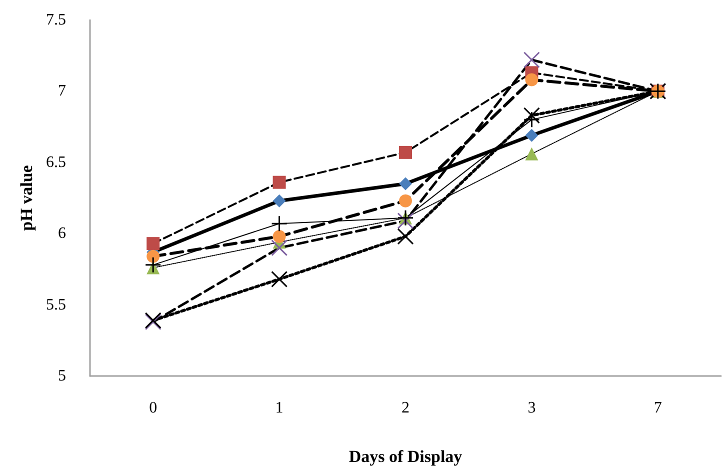 Image resolution: width=723 pixels, height=470 pixels. What do you see at coordinates (56, 162) in the screenshot?
I see `y-tick-label: 6.5` at bounding box center [56, 162].